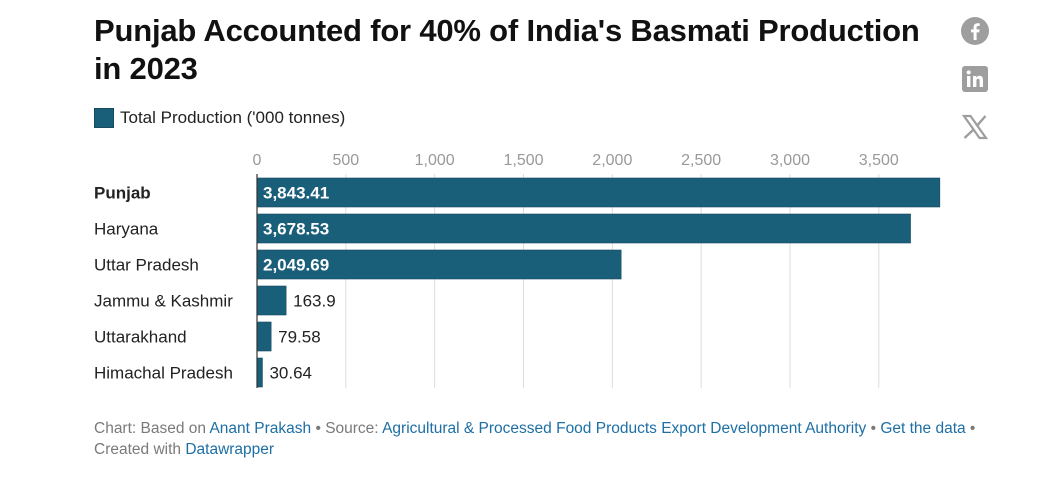  I want to click on bar-value-label: 2,049.69, so click(296, 265).